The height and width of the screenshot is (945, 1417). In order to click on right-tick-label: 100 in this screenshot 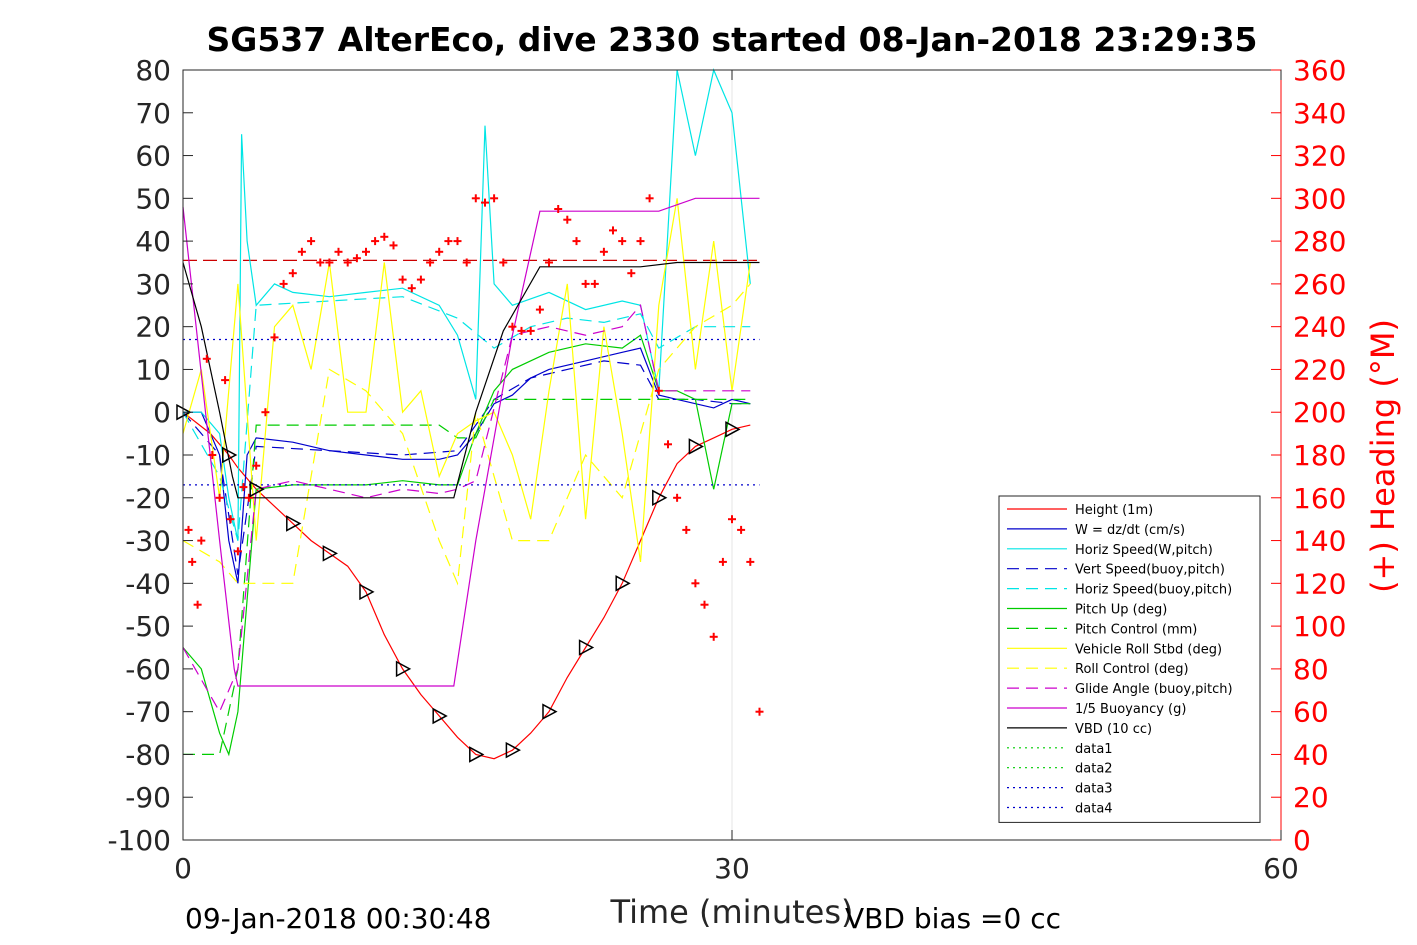, I will do `click(1319, 626)`.